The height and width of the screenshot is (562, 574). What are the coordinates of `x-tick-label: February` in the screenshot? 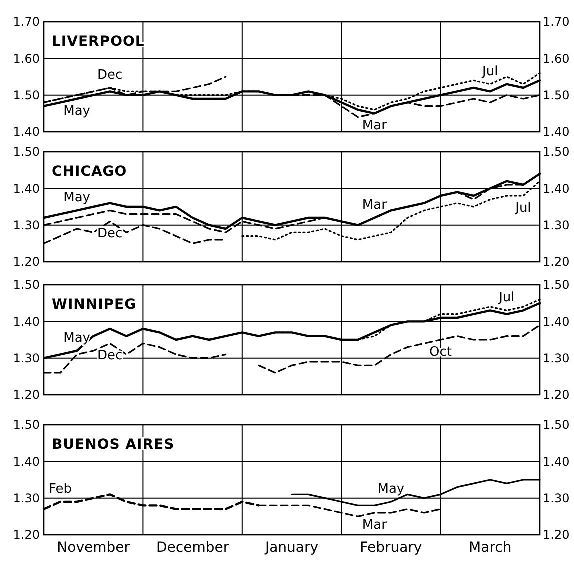 It's located at (391, 548).